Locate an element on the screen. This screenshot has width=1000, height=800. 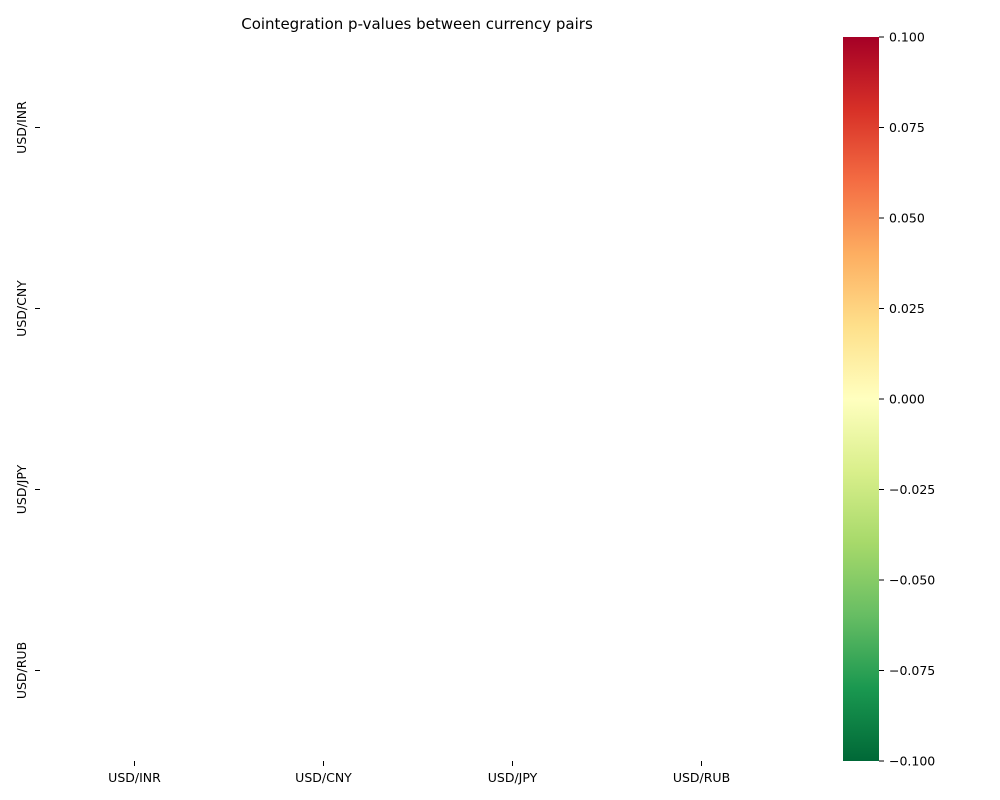
colorbar-tick-label: −0.075 is located at coordinates (912, 670).